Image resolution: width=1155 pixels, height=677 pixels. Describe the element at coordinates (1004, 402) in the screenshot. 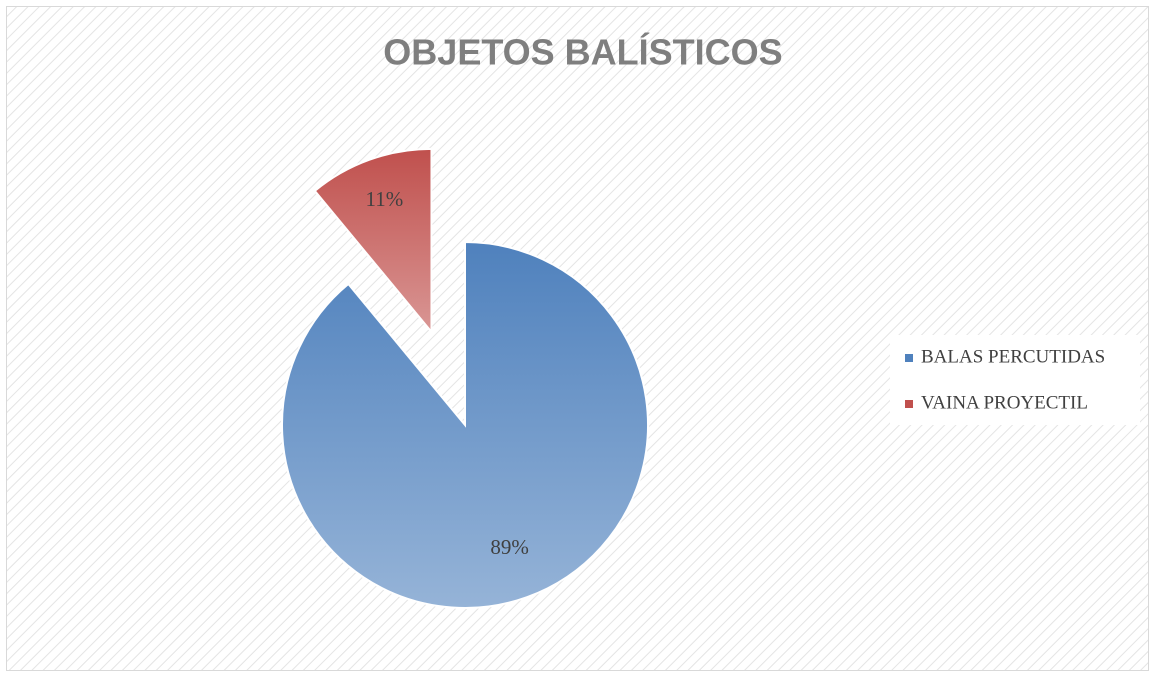

I see `legend-label: VAINA PROYECTIL` at that location.